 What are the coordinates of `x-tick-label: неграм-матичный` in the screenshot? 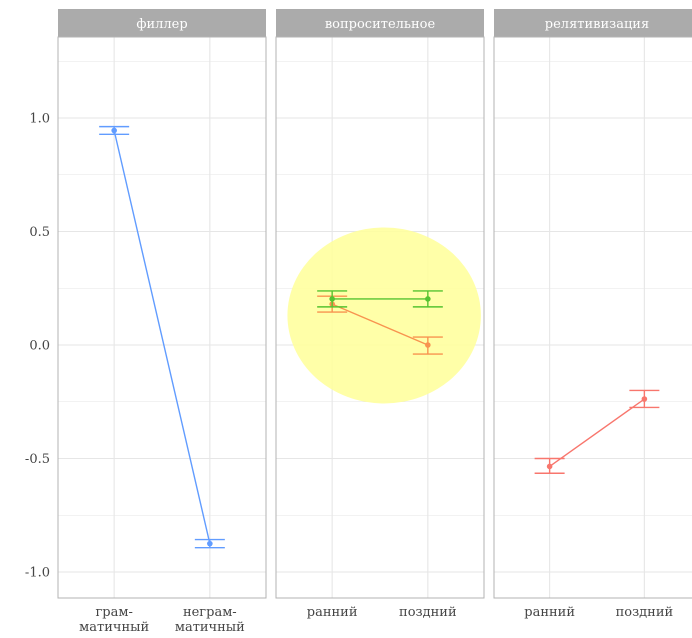 It's located at (210, 620).